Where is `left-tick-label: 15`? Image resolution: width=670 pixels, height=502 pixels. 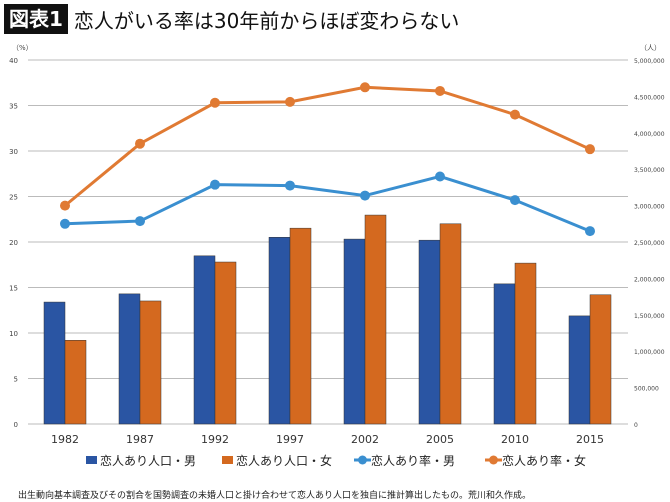 left-tick-label: 15 is located at coordinates (13, 289).